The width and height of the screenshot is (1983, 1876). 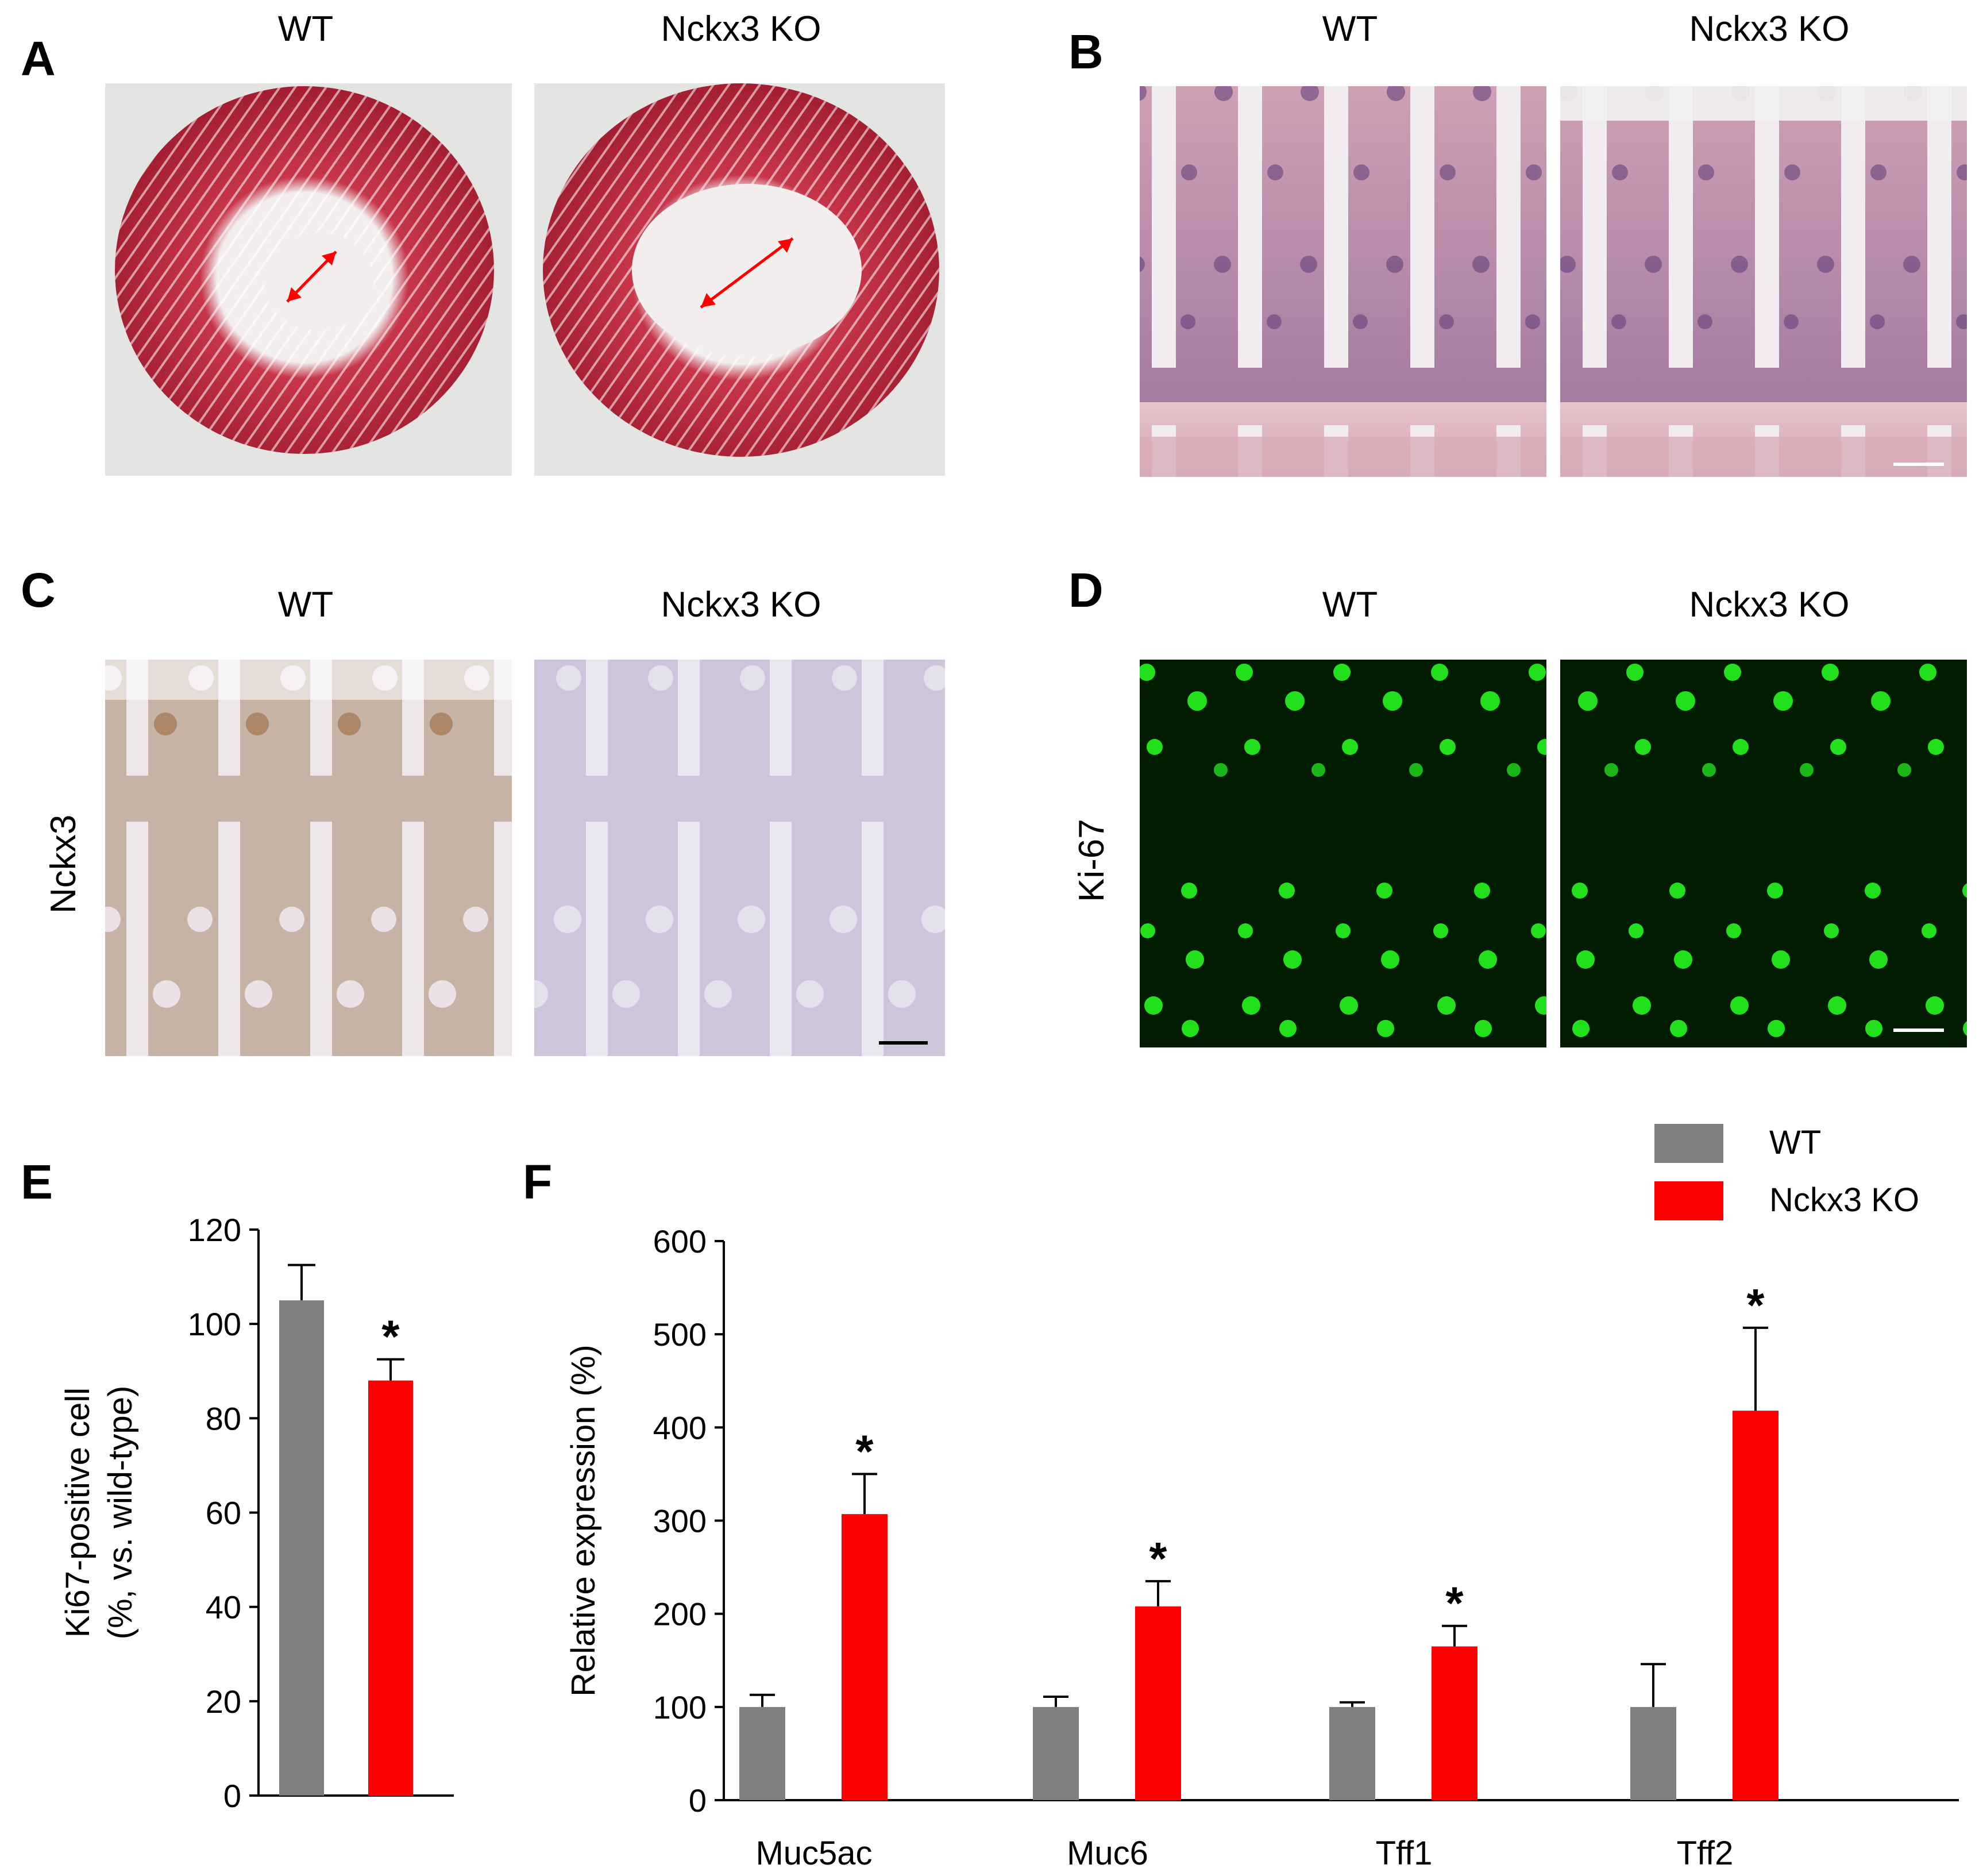 What do you see at coordinates (223, 1702) in the screenshot?
I see `chart-e-y-tick-label: 20` at bounding box center [223, 1702].